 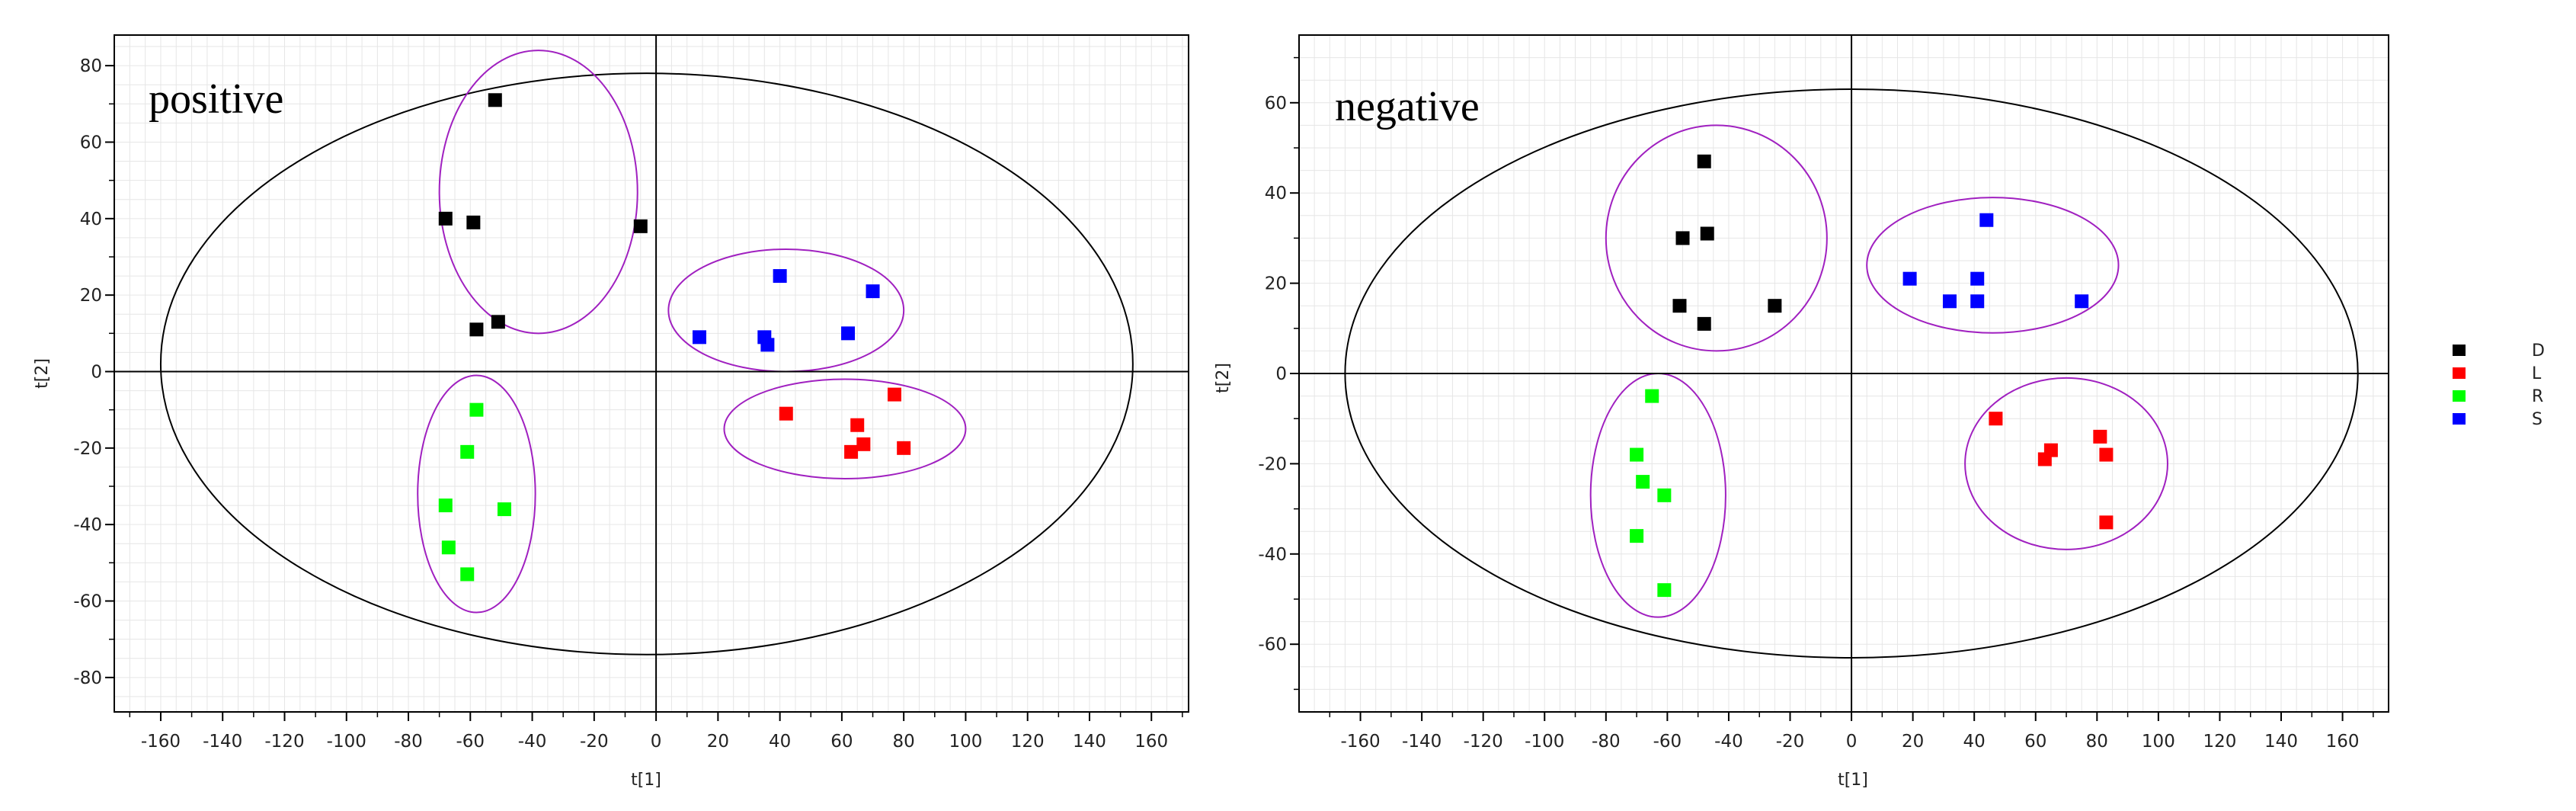 I want to click on legend-item-d: D, so click(x=2499, y=351).